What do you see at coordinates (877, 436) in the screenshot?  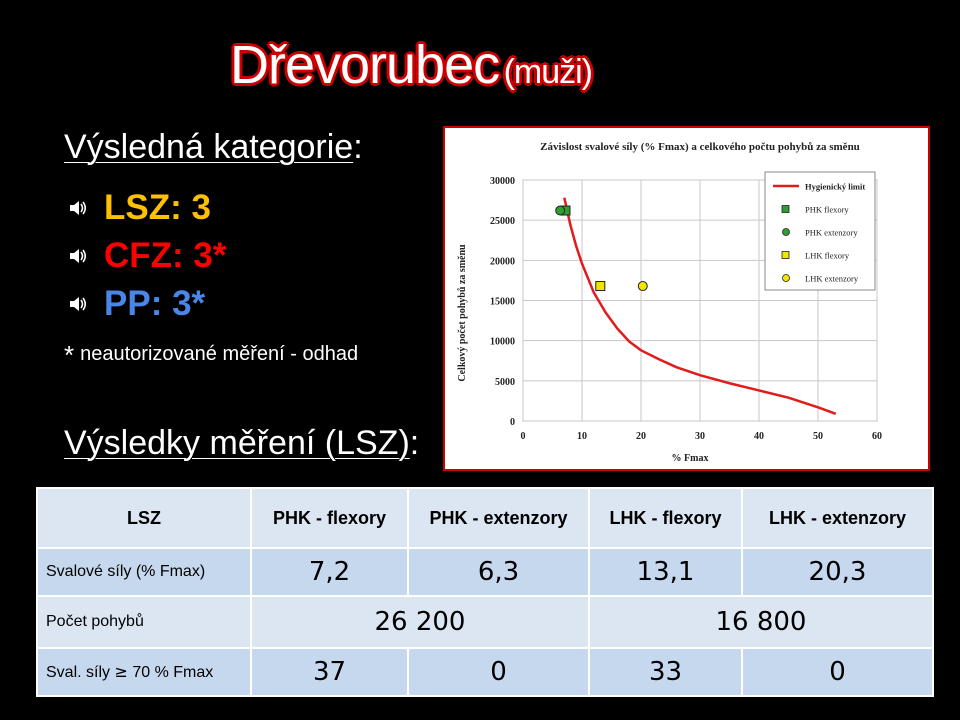 I see `x-tick-label: 60` at bounding box center [877, 436].